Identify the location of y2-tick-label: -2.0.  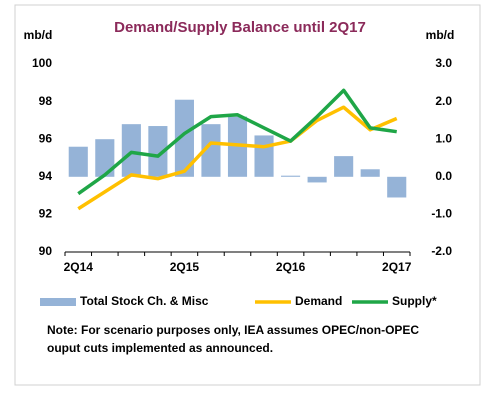
(441, 251).